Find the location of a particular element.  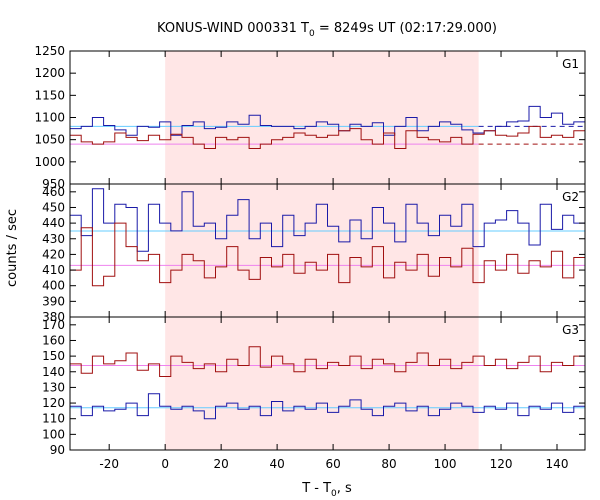

x-tick-label: 0 is located at coordinates (165, 464).